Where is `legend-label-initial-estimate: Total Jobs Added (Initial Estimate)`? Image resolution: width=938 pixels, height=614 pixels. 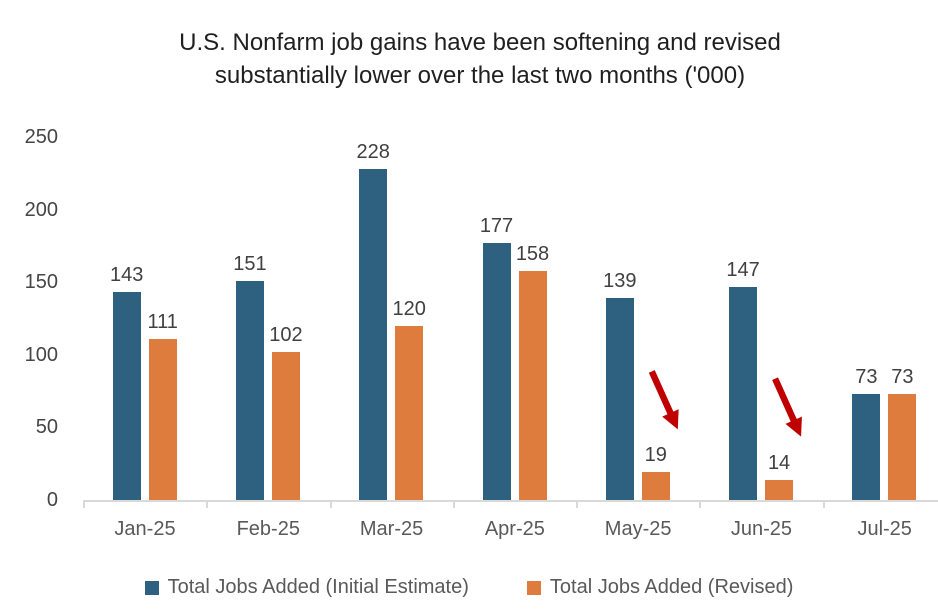
legend-label-initial-estimate: Total Jobs Added (Initial Estimate) is located at coordinates (318, 587).